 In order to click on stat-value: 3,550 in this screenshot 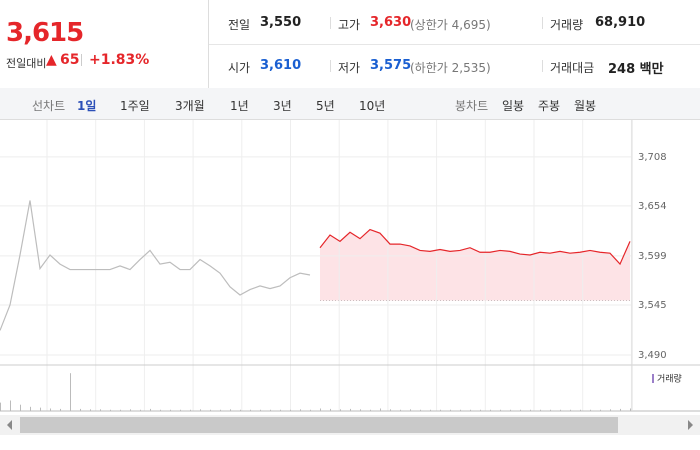, I will do `click(281, 22)`.